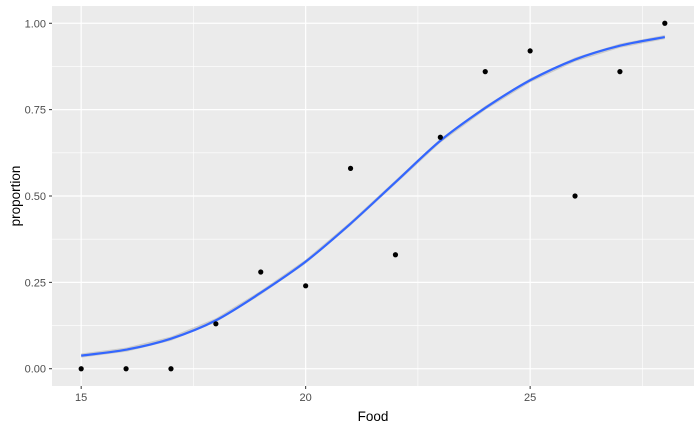 Image resolution: width=700 pixels, height=432 pixels. I want to click on y-tick-label: 0.00, so click(35, 370).